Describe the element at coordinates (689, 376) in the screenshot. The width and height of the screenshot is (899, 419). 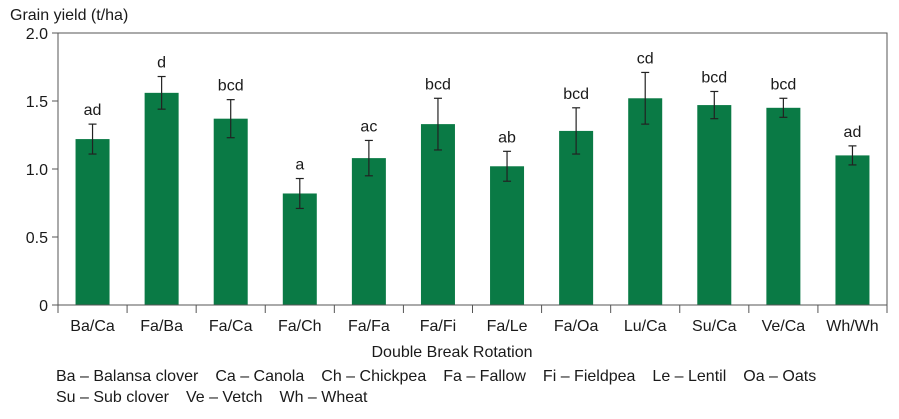
I see `legend-entry: Le – Lentil` at that location.